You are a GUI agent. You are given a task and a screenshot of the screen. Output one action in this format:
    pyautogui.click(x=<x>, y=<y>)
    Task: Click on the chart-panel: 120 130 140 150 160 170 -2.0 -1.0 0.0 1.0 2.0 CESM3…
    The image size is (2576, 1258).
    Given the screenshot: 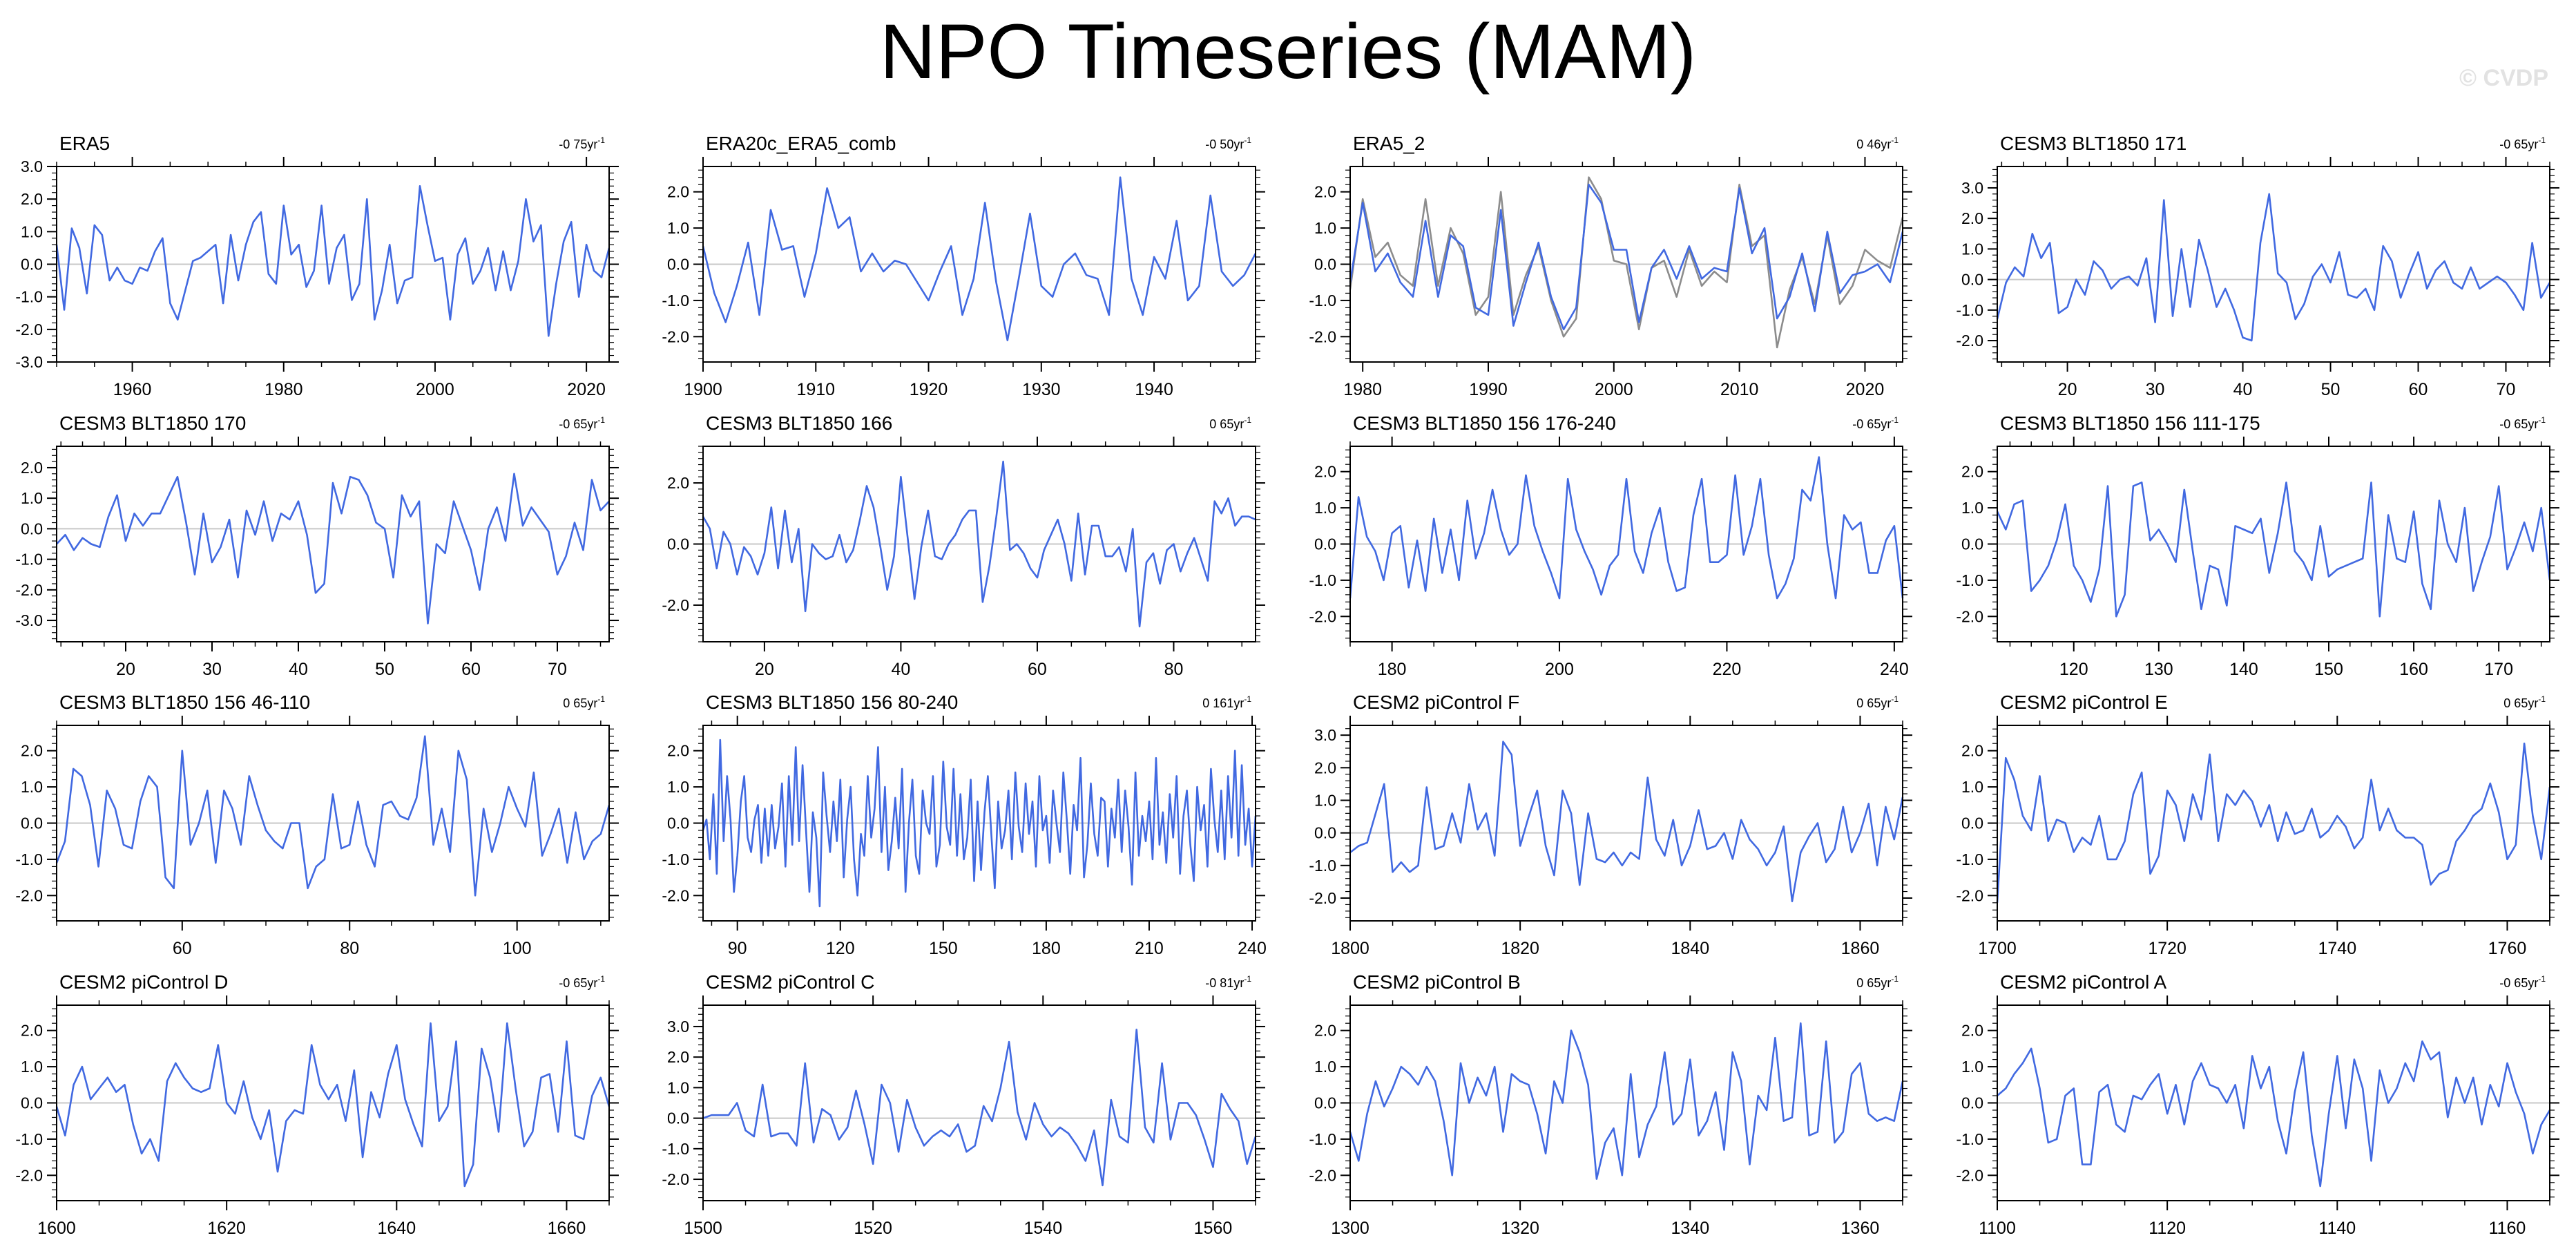 What is the action you would take?
    pyautogui.click(x=2257, y=545)
    